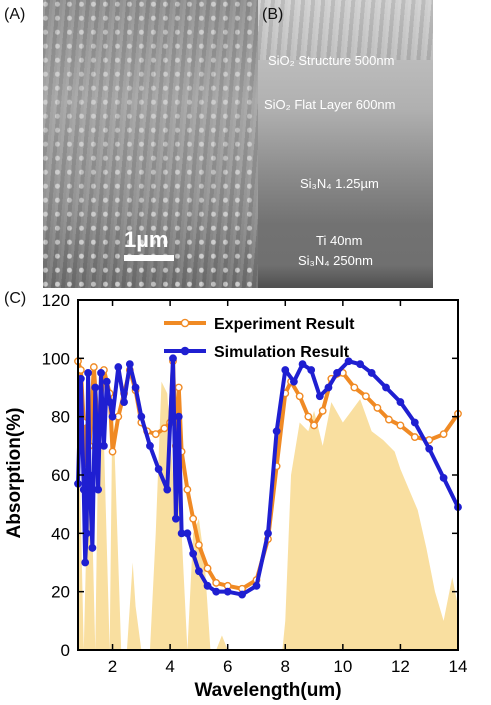  Describe the element at coordinates (284, 324) in the screenshot. I see `legend-label: Experiment Result` at that location.